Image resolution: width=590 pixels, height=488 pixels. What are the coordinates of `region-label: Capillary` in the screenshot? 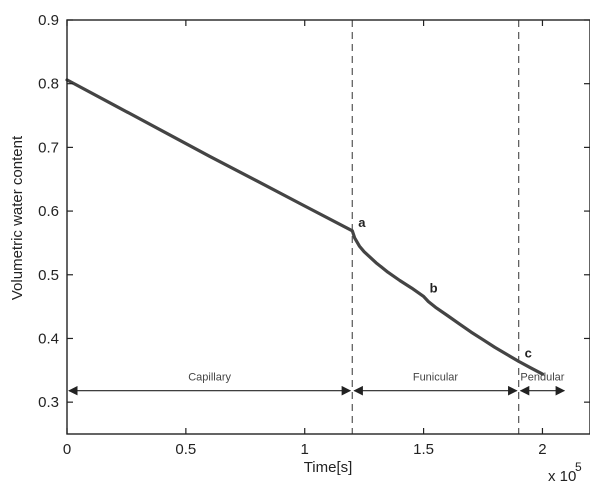 It's located at (209, 378).